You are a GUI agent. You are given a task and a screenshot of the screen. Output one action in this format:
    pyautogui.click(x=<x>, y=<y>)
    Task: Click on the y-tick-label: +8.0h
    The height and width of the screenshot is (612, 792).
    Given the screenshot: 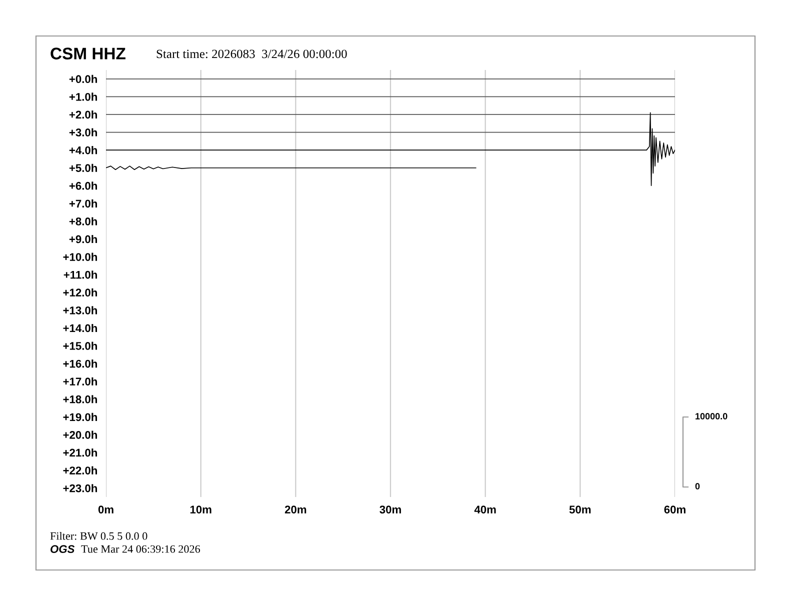 What is the action you would take?
    pyautogui.click(x=83, y=221)
    